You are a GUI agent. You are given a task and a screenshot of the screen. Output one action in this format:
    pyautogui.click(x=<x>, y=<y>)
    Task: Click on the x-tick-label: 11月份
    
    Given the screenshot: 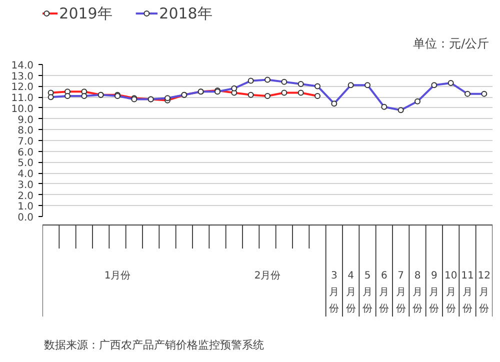 What is the action you would take?
    pyautogui.click(x=467, y=292)
    